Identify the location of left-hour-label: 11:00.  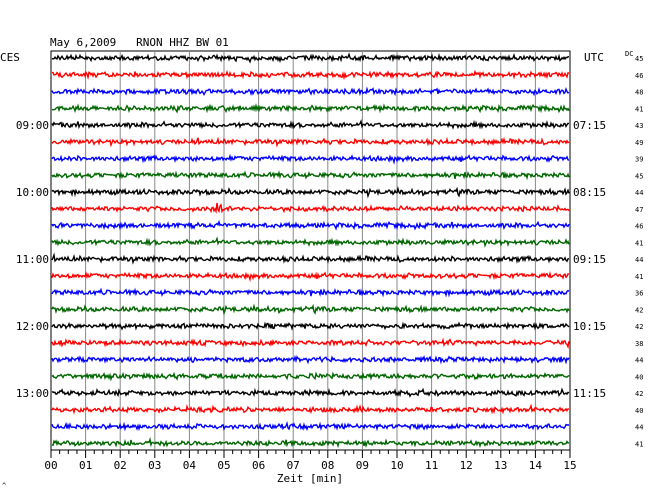
(32, 259).